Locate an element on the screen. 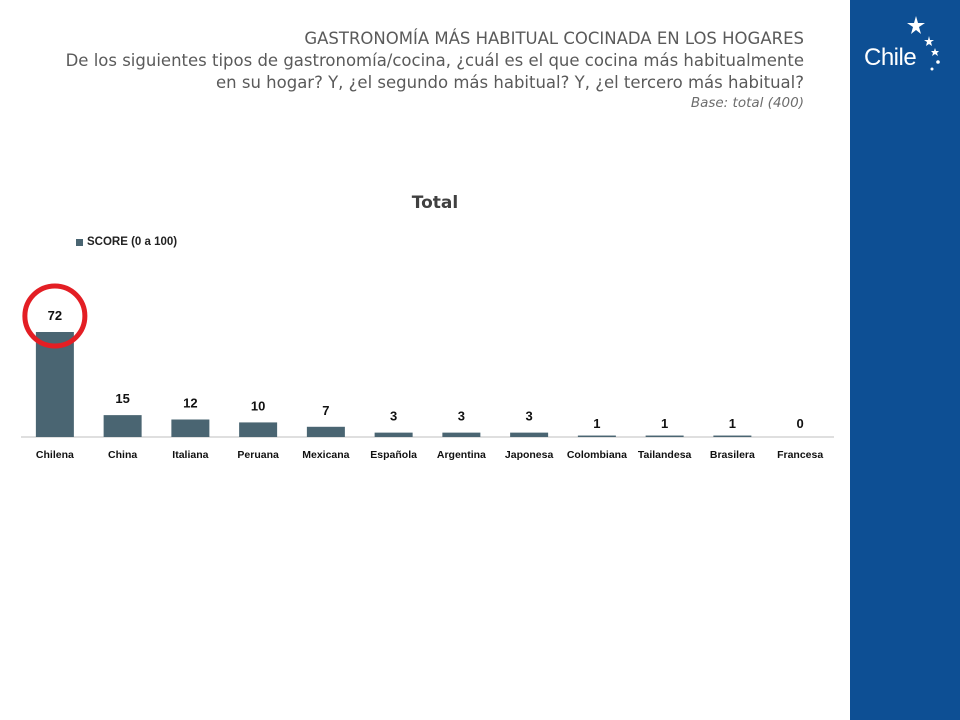  data-label-japonesa: 3 is located at coordinates (529, 416).